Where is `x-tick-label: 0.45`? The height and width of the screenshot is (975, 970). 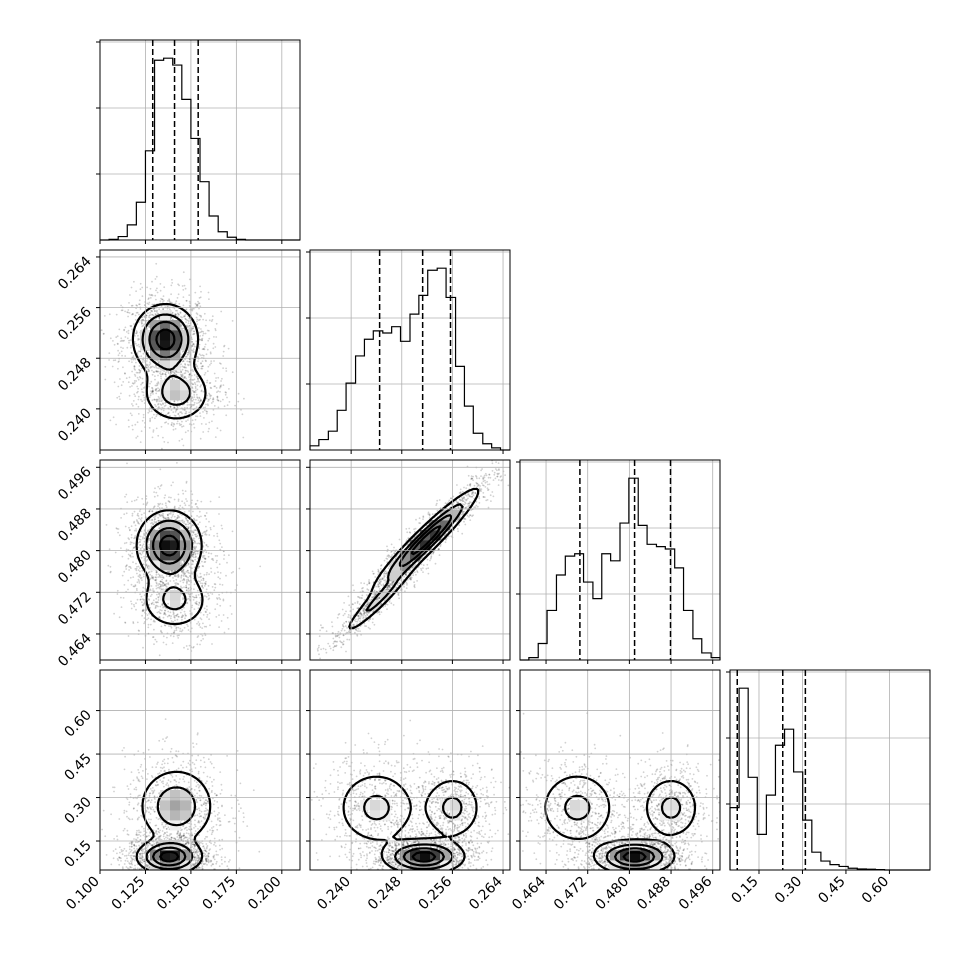 x-tick-label: 0.45 is located at coordinates (831, 890).